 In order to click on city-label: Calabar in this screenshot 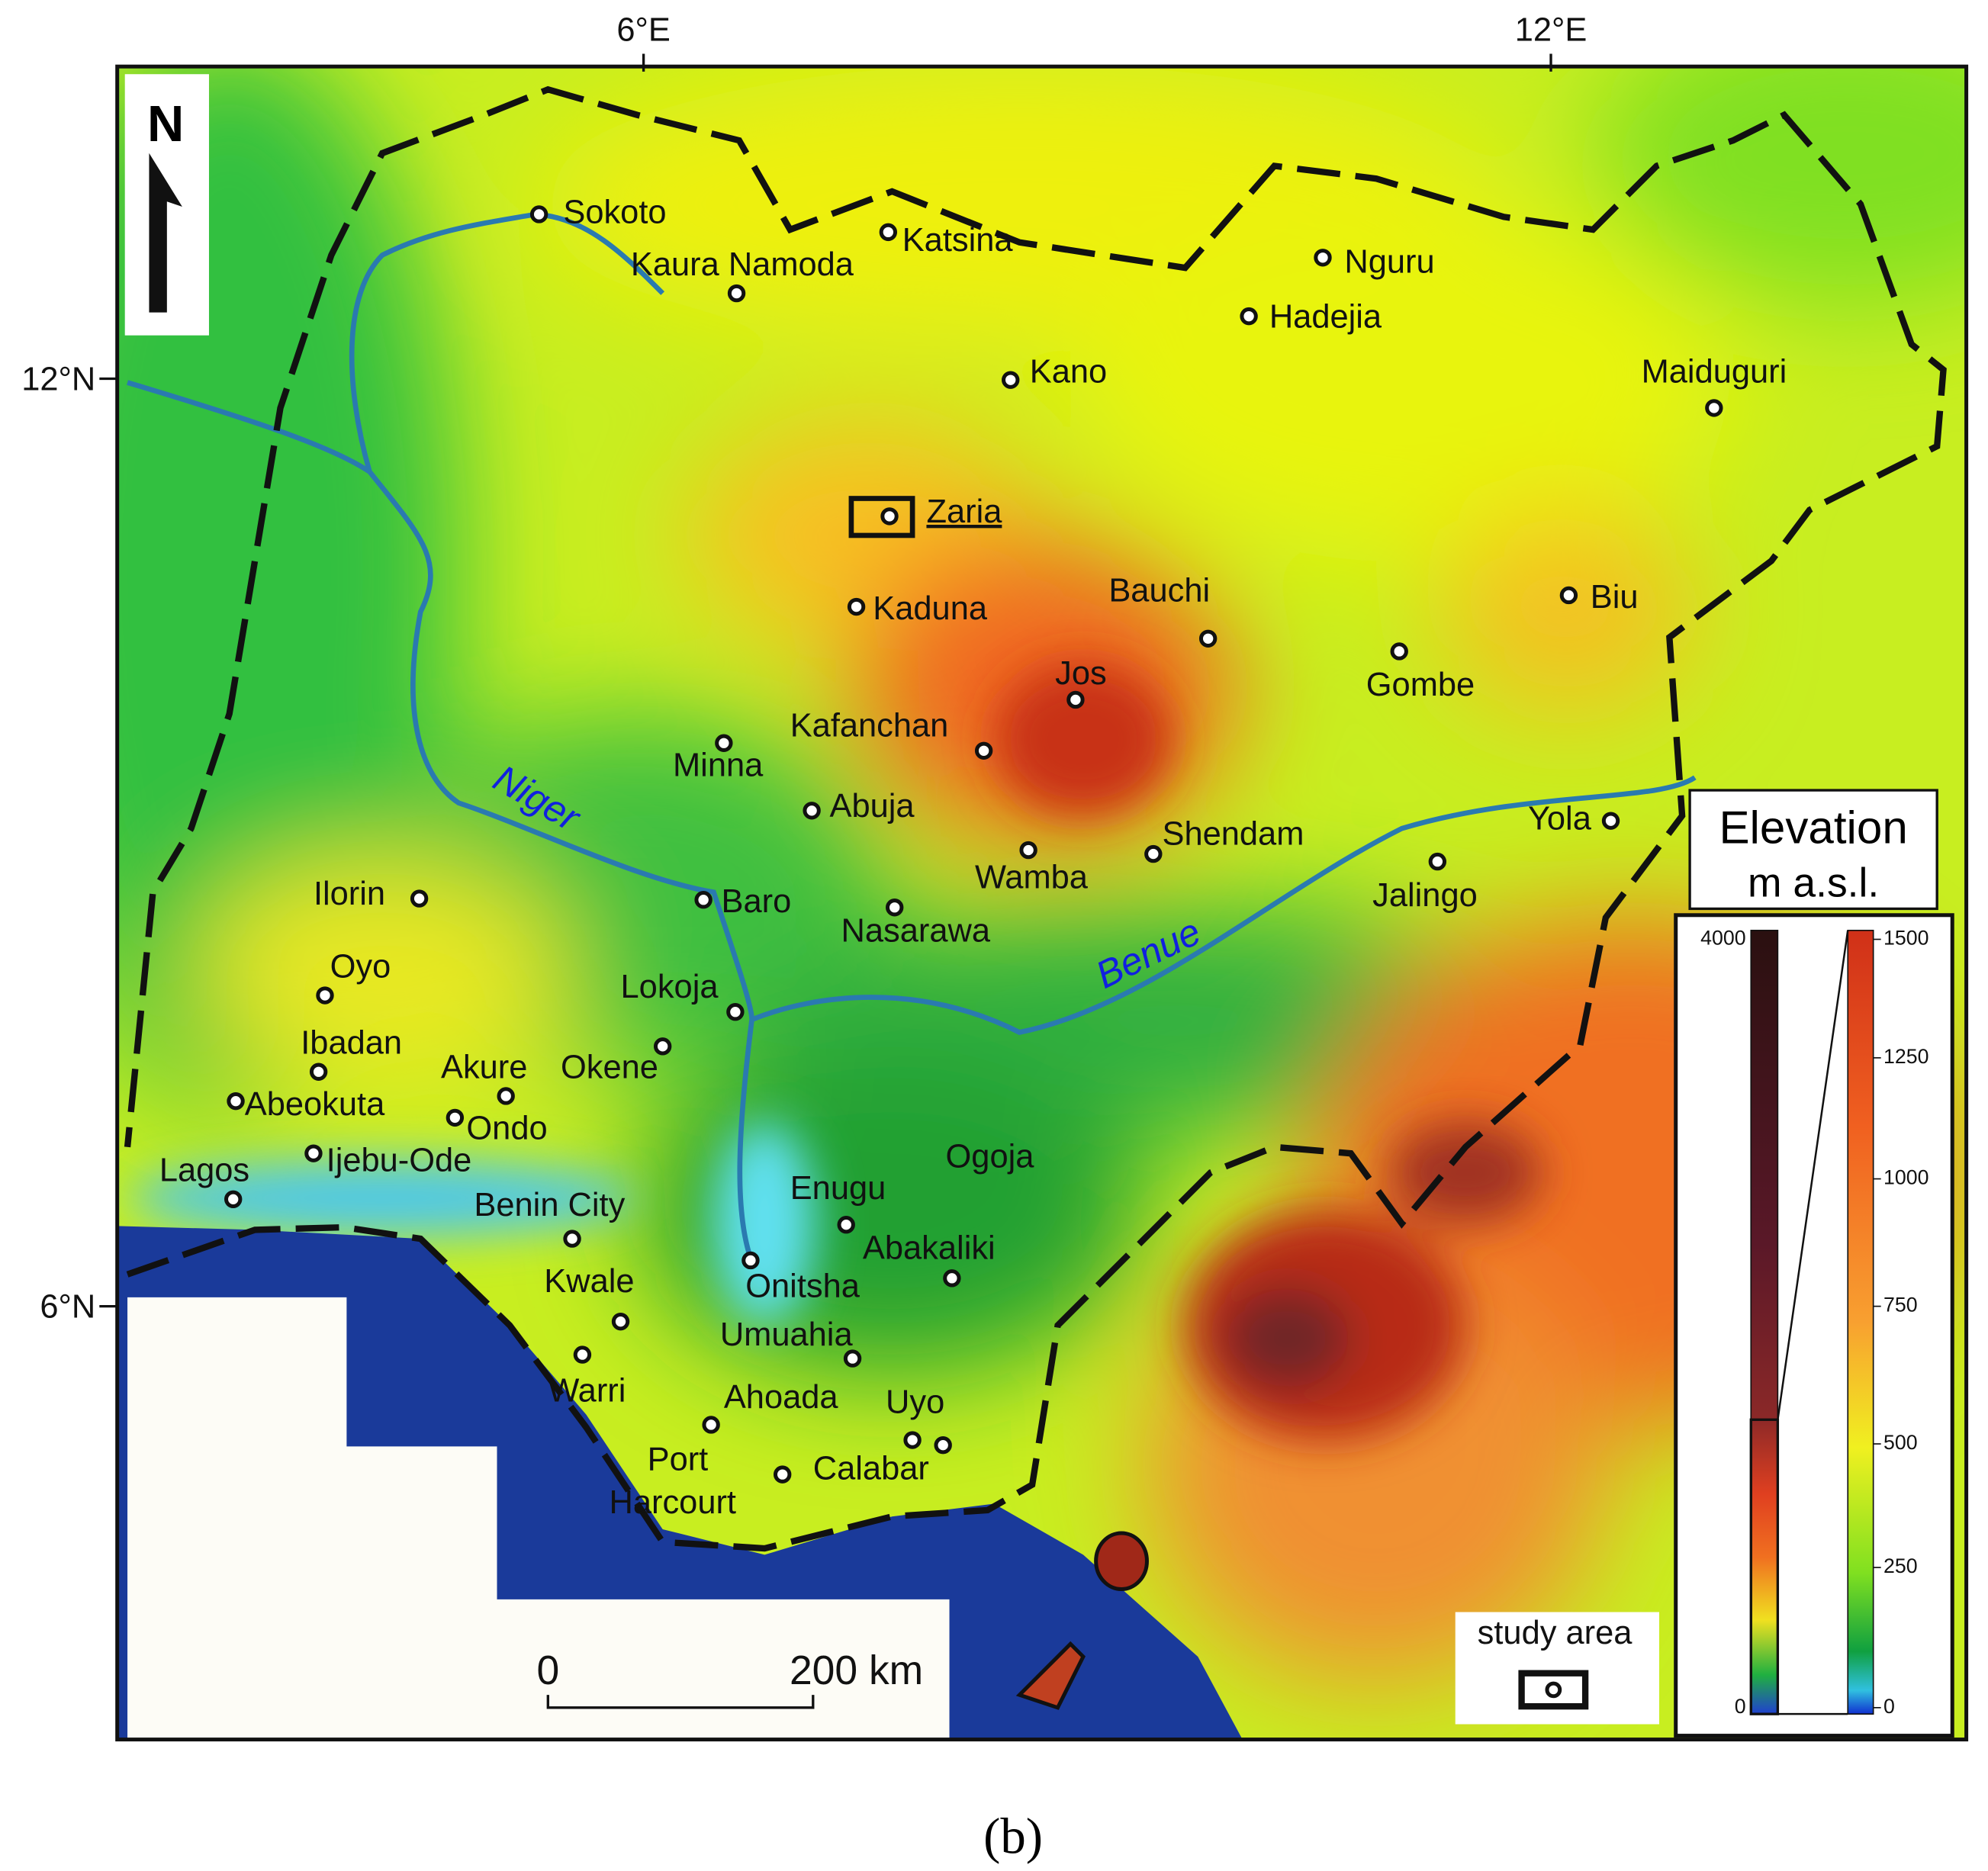, I will do `click(871, 1469)`.